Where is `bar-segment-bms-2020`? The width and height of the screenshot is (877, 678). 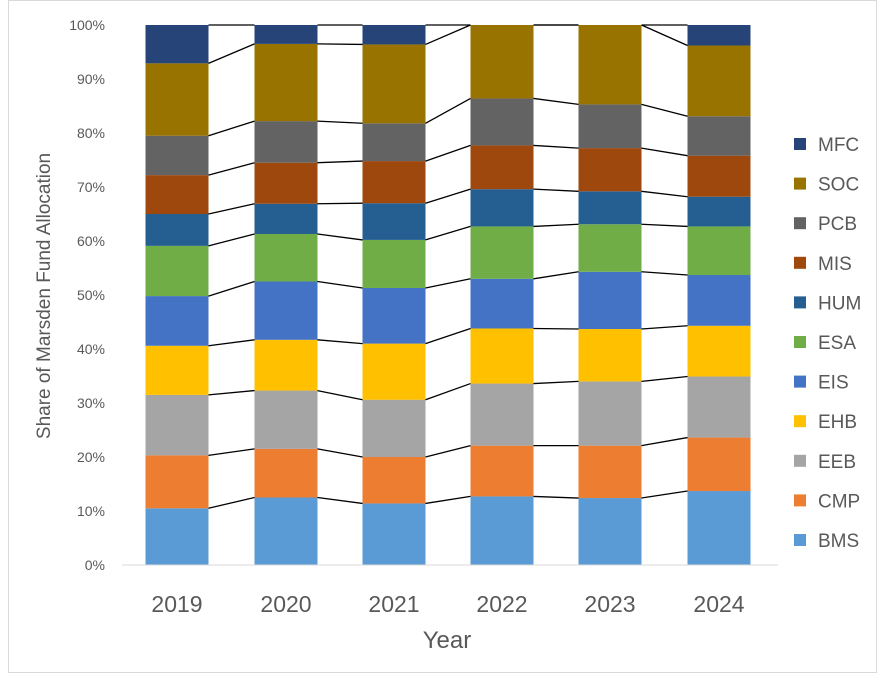
bar-segment-bms-2020 is located at coordinates (286, 531).